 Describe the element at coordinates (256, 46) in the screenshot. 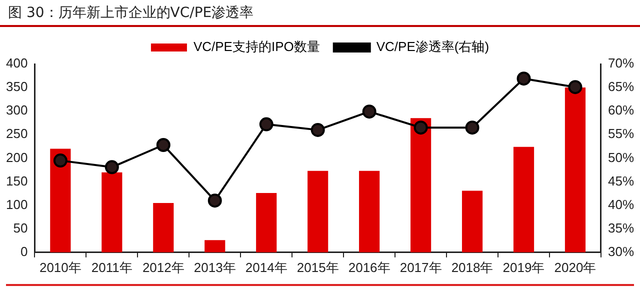

I see `legend-label: VC/PE支持的IPO数量` at that location.